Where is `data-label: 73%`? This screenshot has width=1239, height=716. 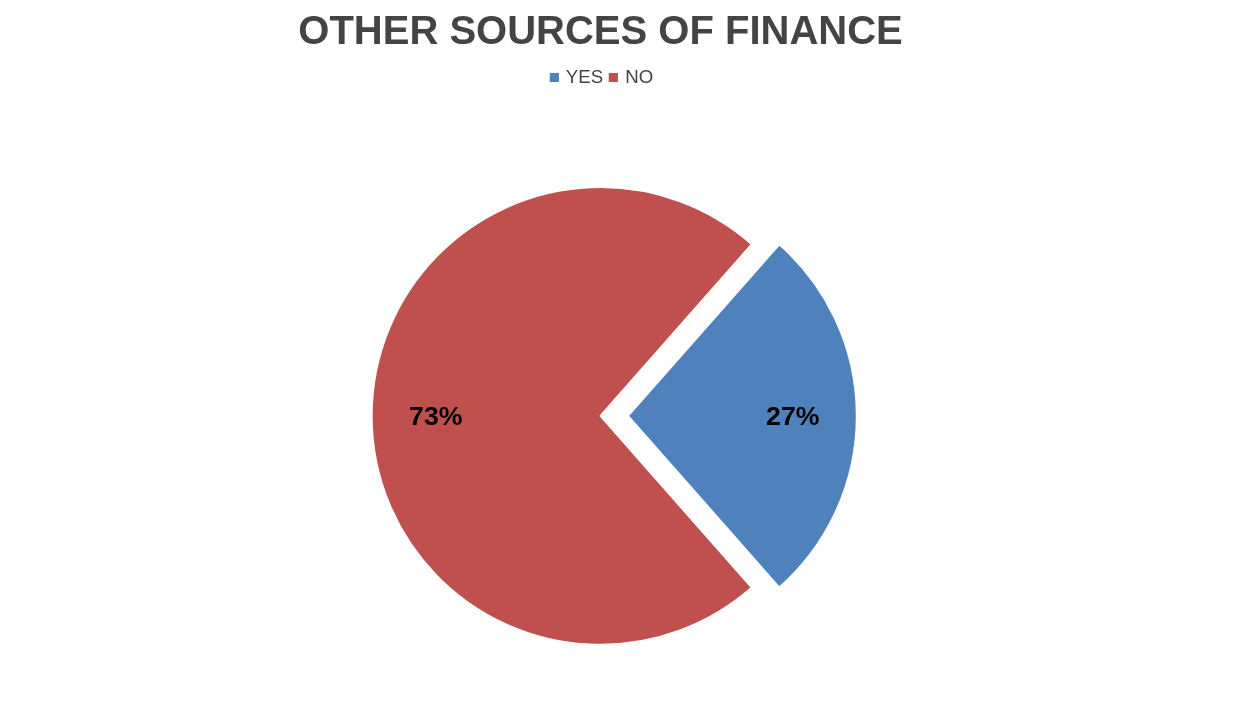 data-label: 73% is located at coordinates (436, 415).